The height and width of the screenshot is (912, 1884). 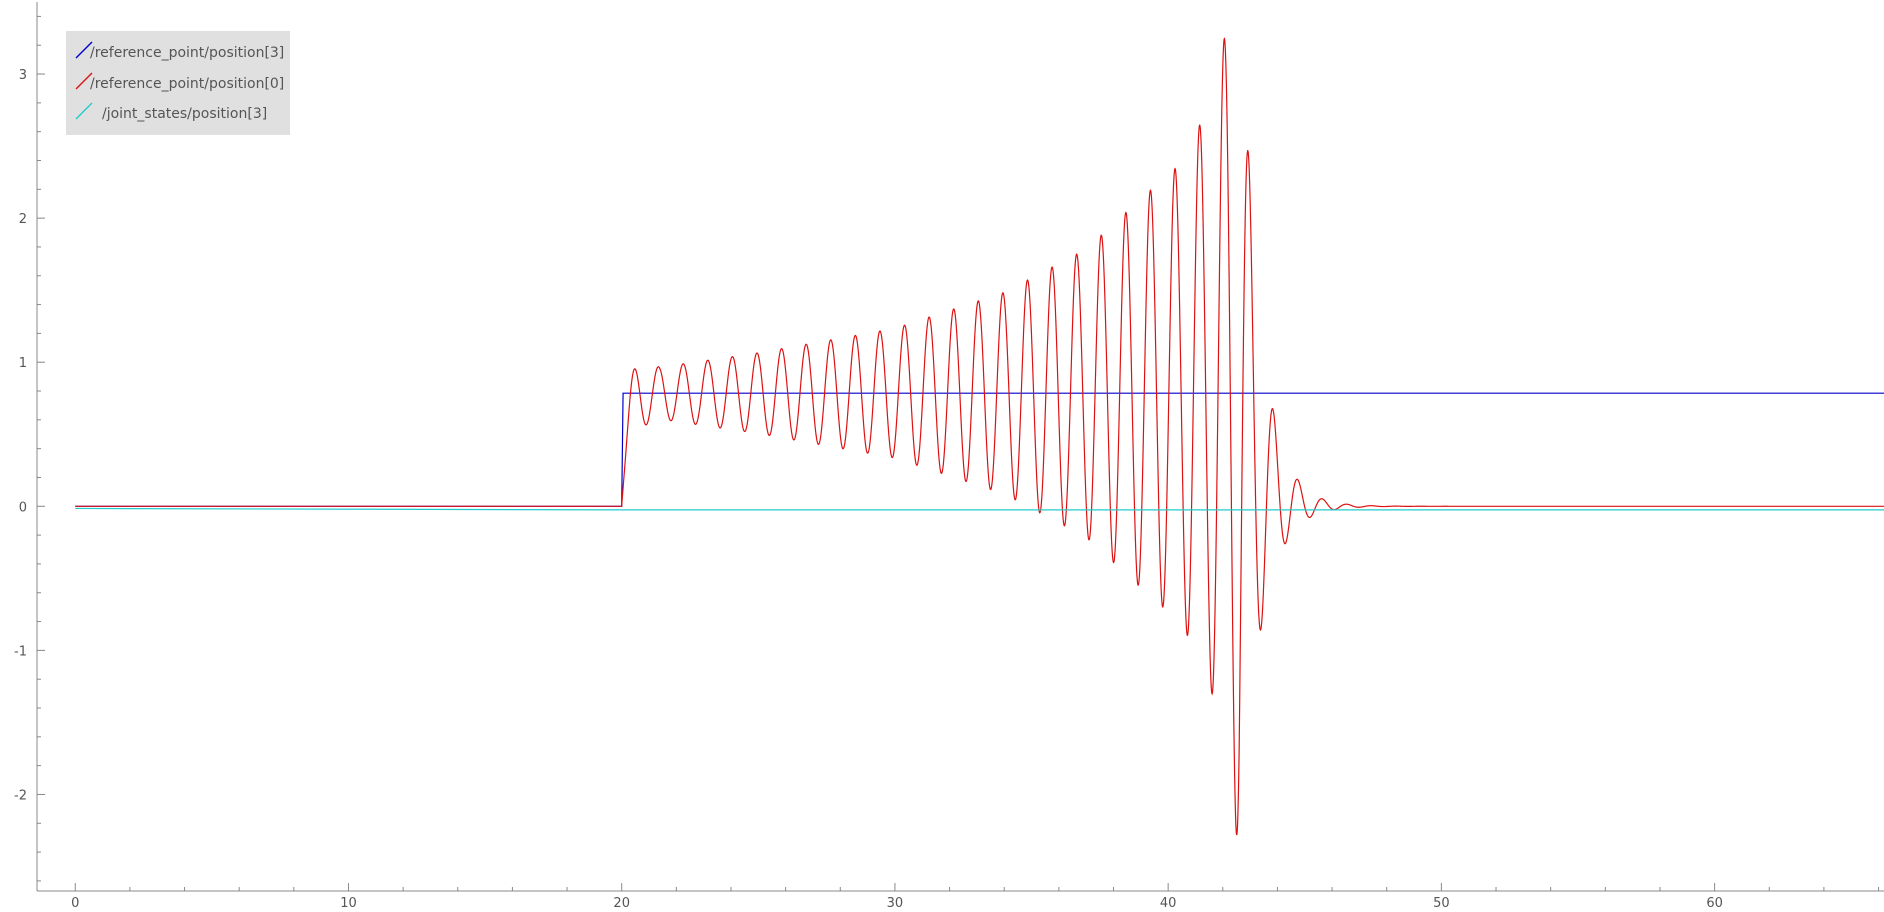 I want to click on y-tick-label: 1, so click(x=23, y=363).